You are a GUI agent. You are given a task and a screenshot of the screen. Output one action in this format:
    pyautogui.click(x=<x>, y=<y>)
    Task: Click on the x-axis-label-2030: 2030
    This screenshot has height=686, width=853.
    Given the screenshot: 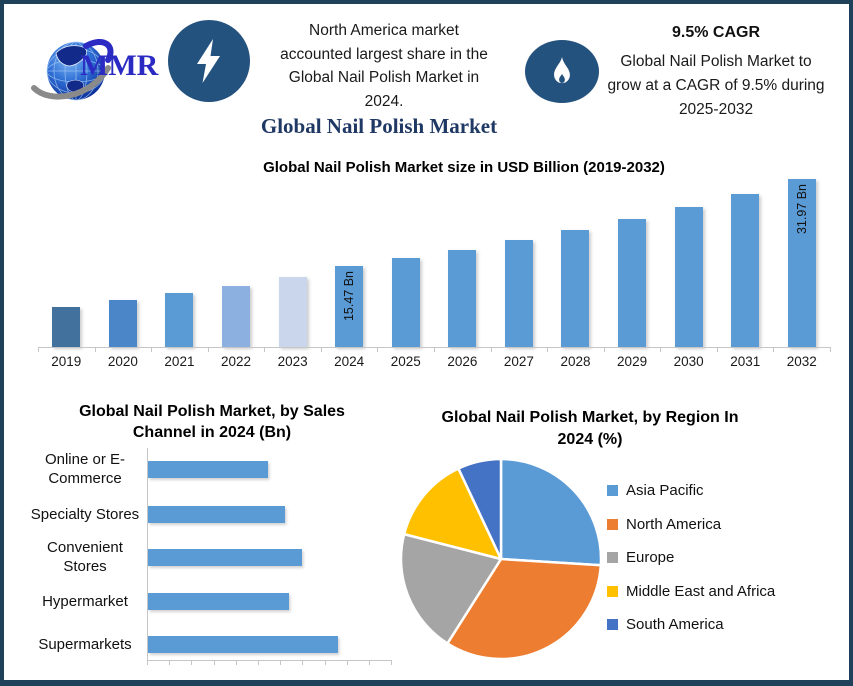 What is the action you would take?
    pyautogui.click(x=688, y=361)
    